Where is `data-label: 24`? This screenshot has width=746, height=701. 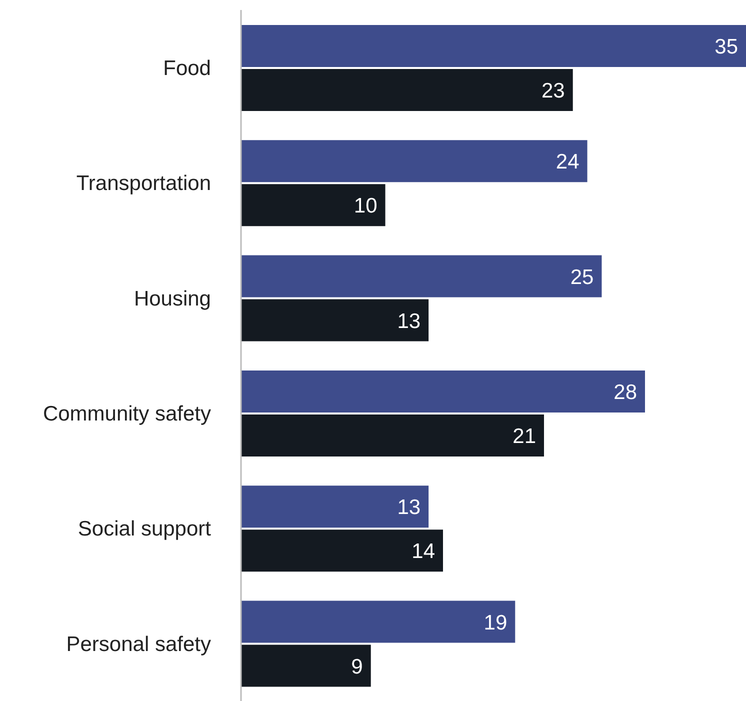
data-label: 24 is located at coordinates (568, 162).